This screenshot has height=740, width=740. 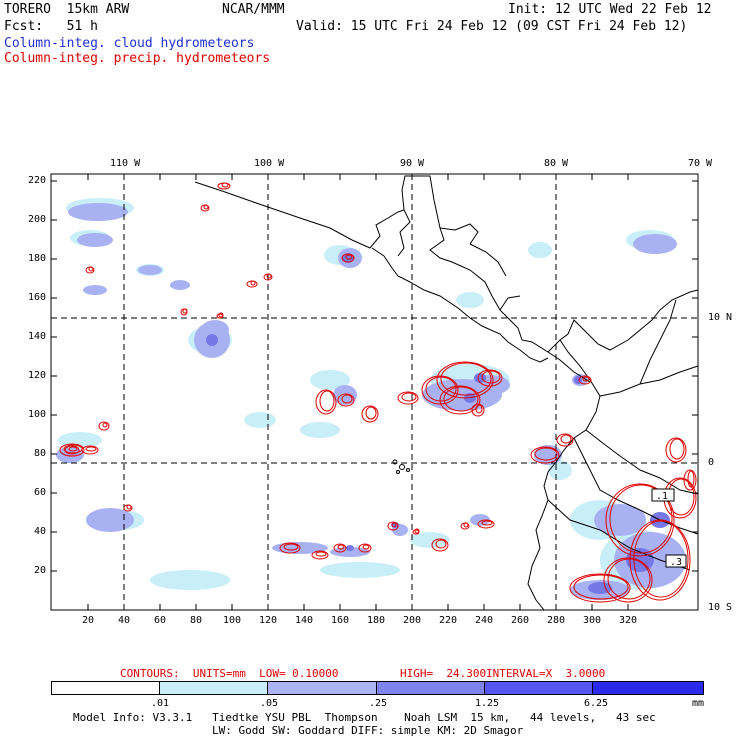 What do you see at coordinates (37, 180) in the screenshot?
I see `y-tick-label: 220` at bounding box center [37, 180].